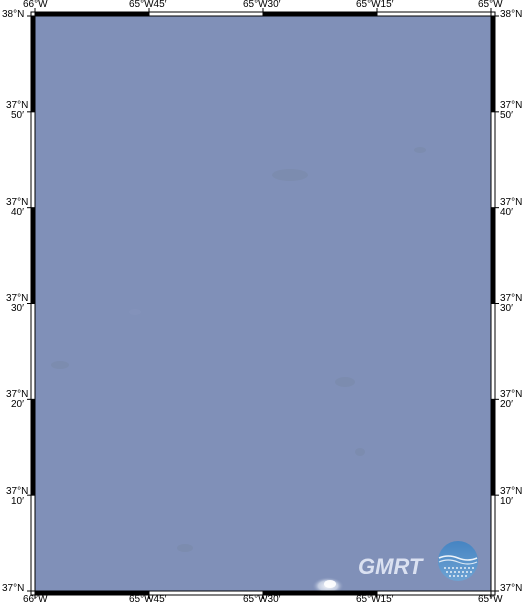 This screenshot has width=528, height=610. What do you see at coordinates (506, 115) in the screenshot?
I see `lat-label-right-1-min: 50′` at bounding box center [506, 115].